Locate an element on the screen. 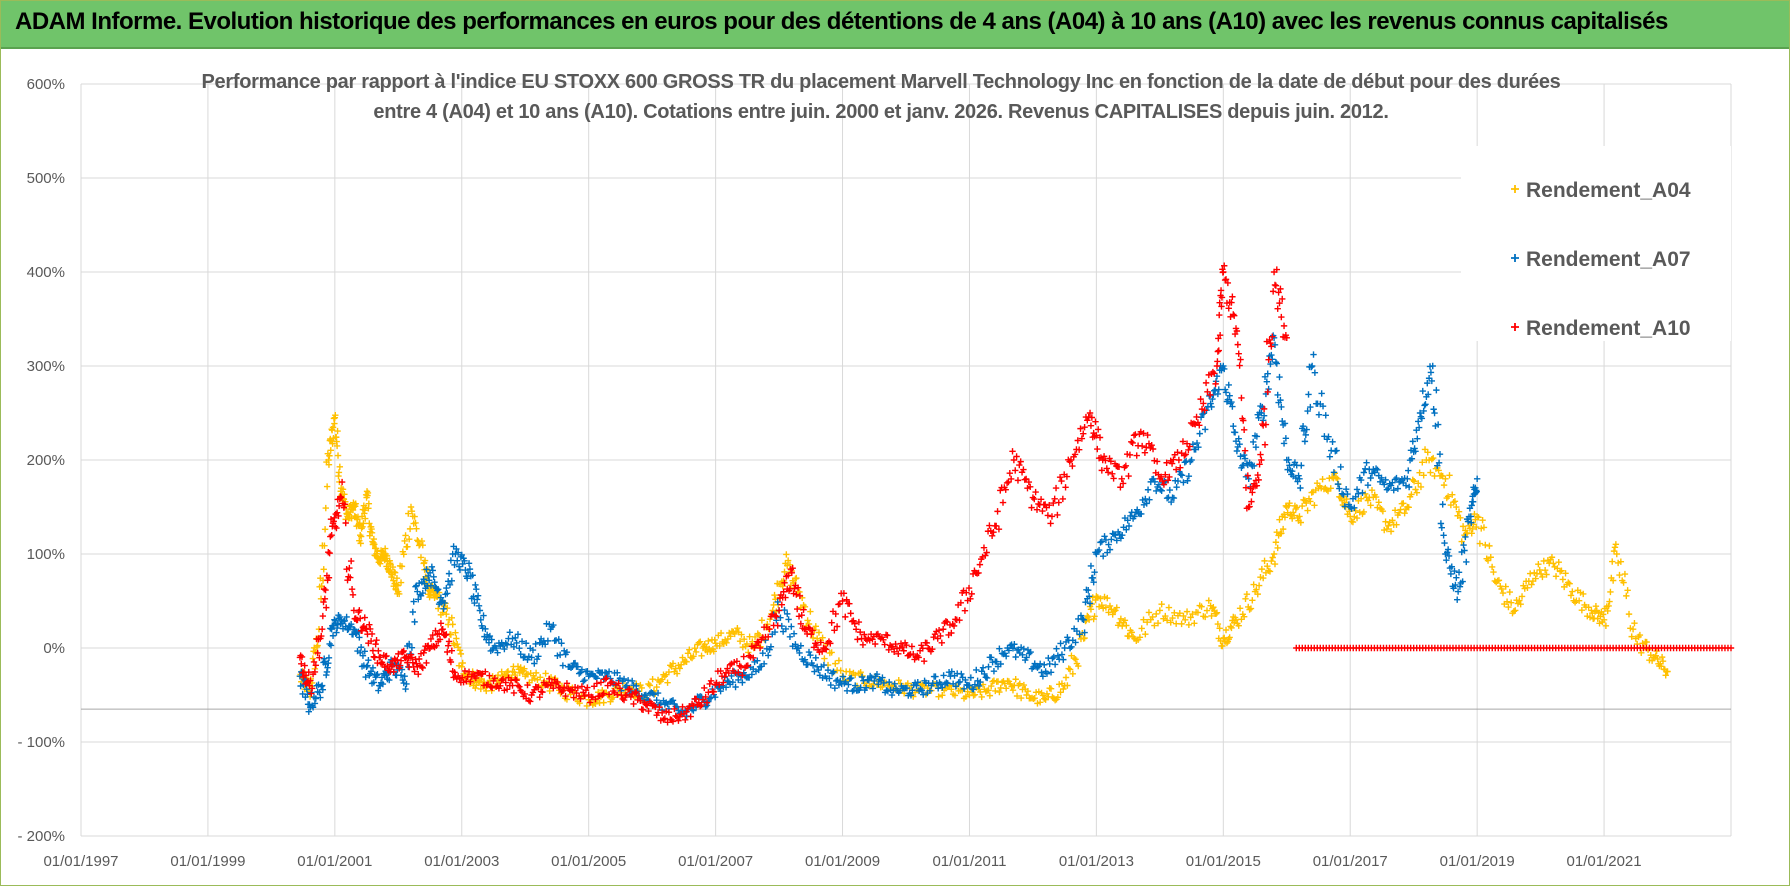 The image size is (1790, 886). y-tick-label: - 100% is located at coordinates (41, 742).